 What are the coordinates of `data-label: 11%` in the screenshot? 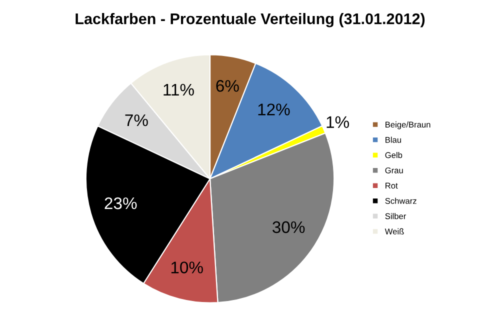 It's located at (179, 90).